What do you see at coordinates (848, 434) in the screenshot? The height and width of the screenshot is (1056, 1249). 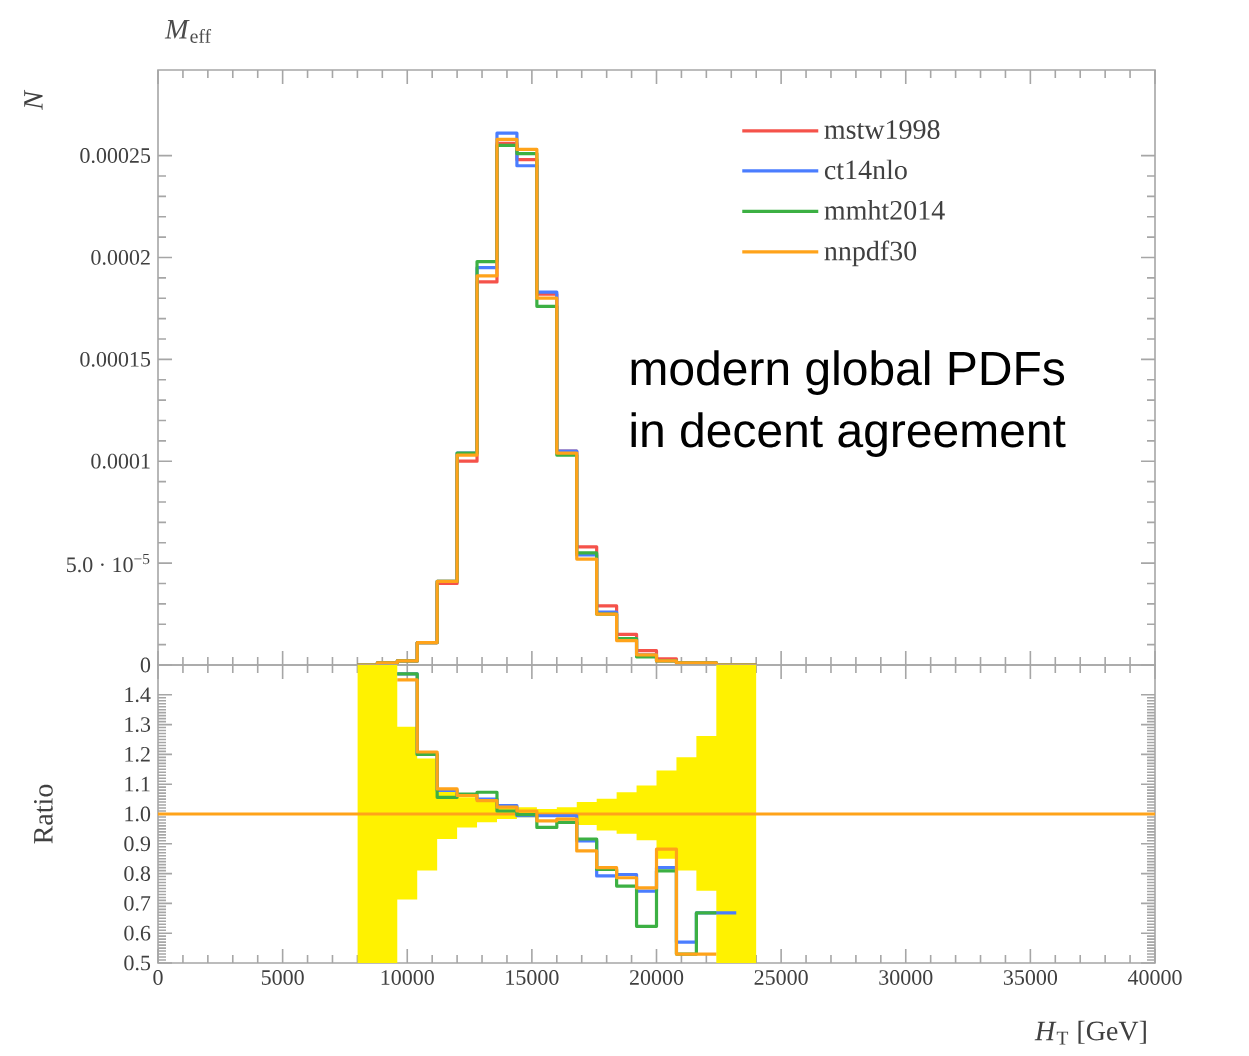 I see `annotation: in decent agreement` at bounding box center [848, 434].